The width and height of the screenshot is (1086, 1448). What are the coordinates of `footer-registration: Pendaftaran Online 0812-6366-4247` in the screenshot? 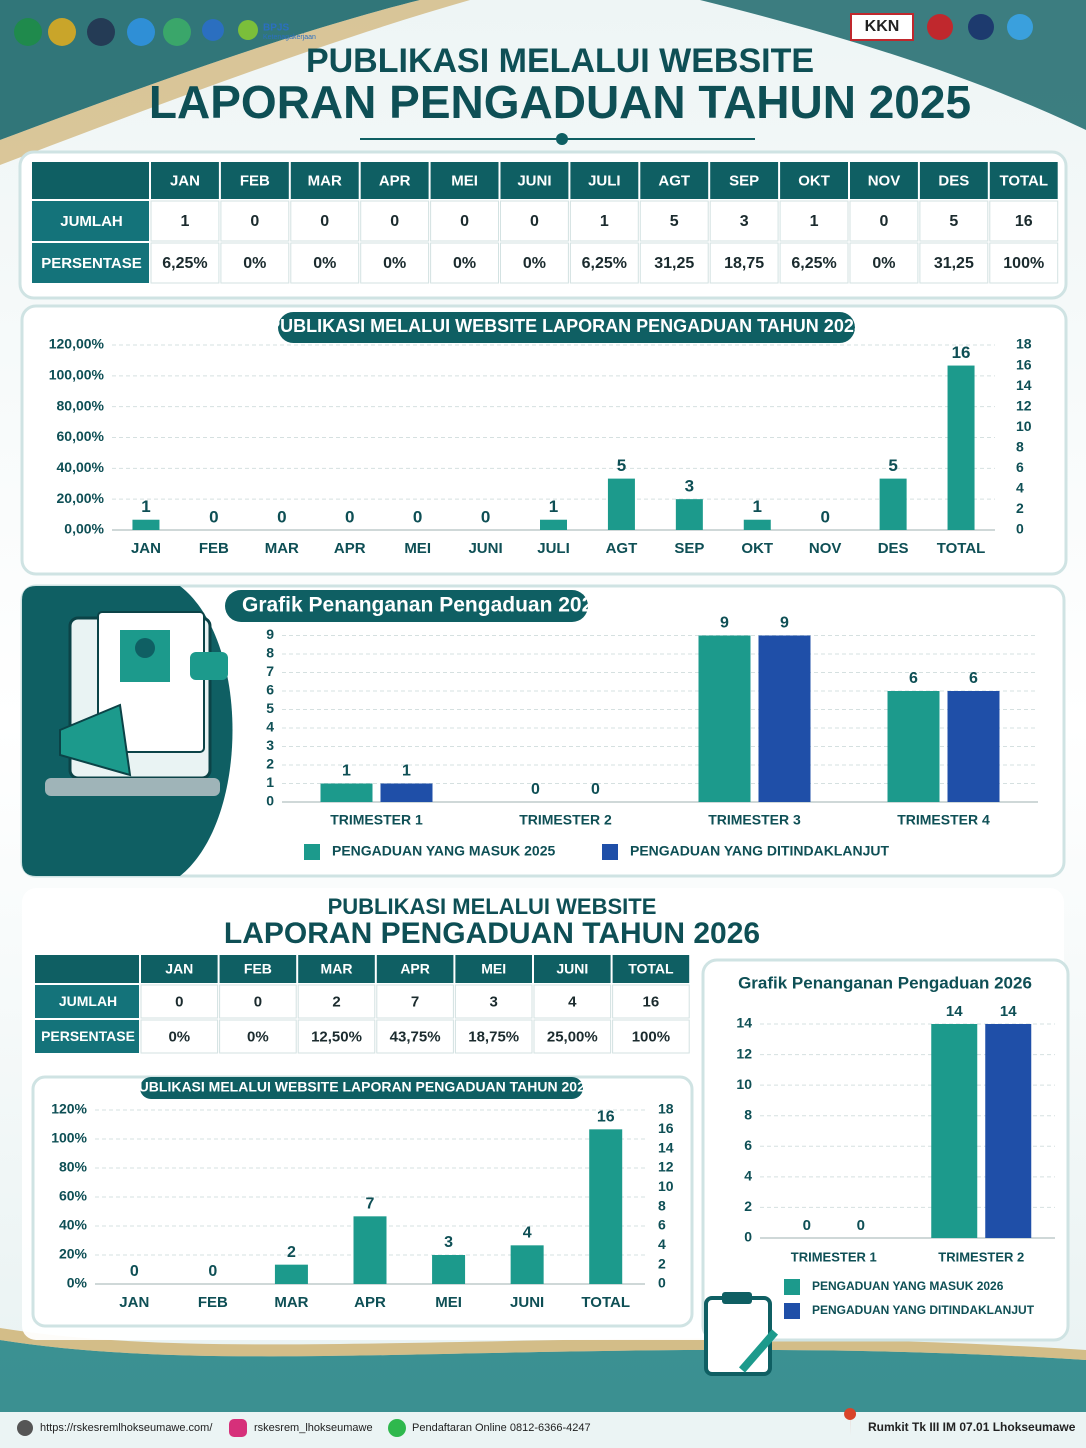 It's located at (501, 1428).